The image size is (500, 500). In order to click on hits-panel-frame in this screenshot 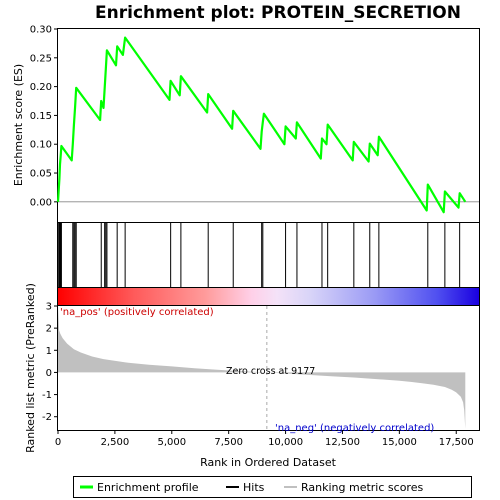, I will do `click(268, 255)`.